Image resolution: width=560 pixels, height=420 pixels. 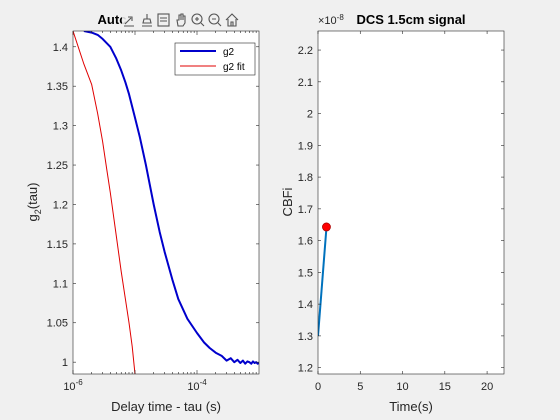 I want to click on right-xtick-label: 5, so click(x=360, y=387).